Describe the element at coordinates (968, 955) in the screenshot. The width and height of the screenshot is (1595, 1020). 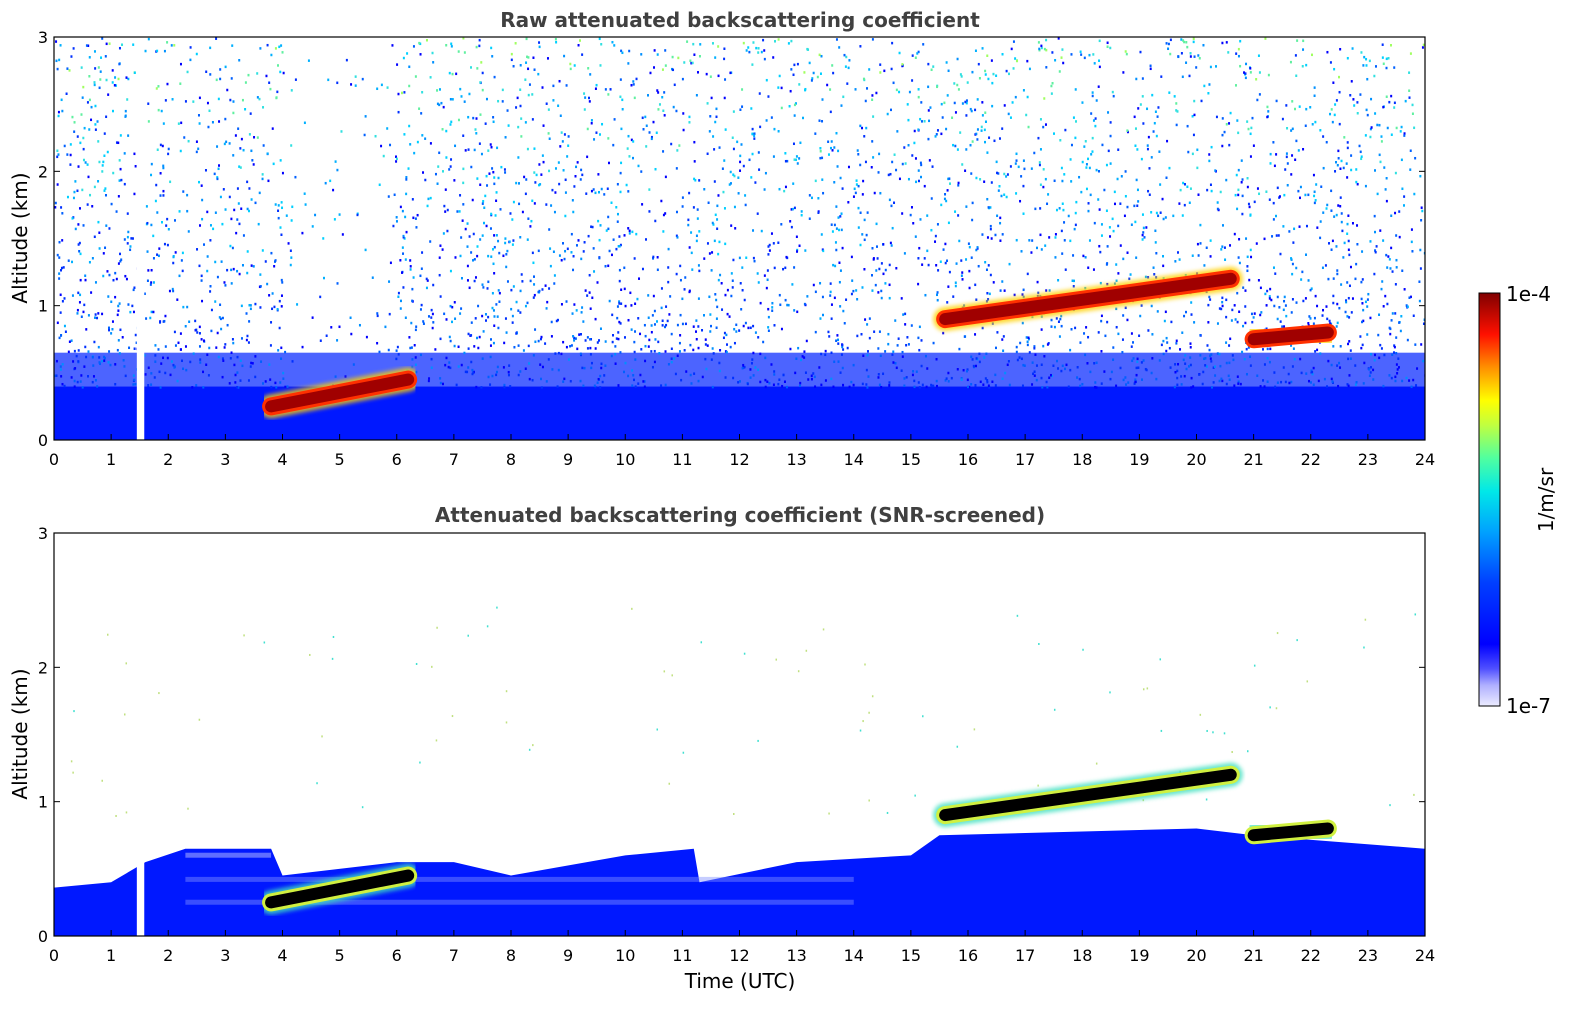
I see `bot-x-tick-label: 16` at that location.